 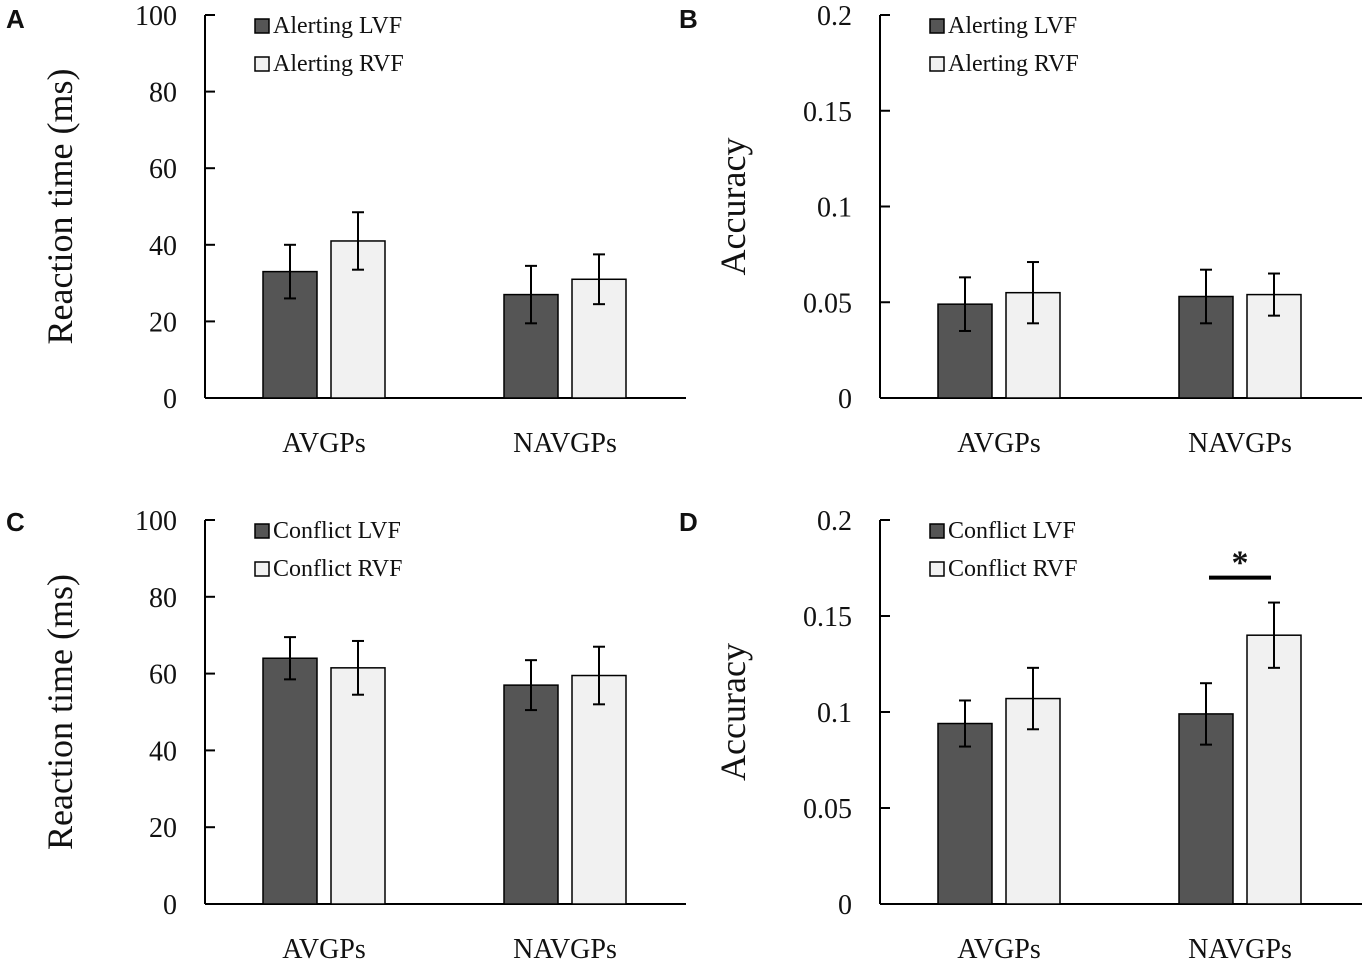 I want to click on panel-letter: A, so click(x=15, y=19).